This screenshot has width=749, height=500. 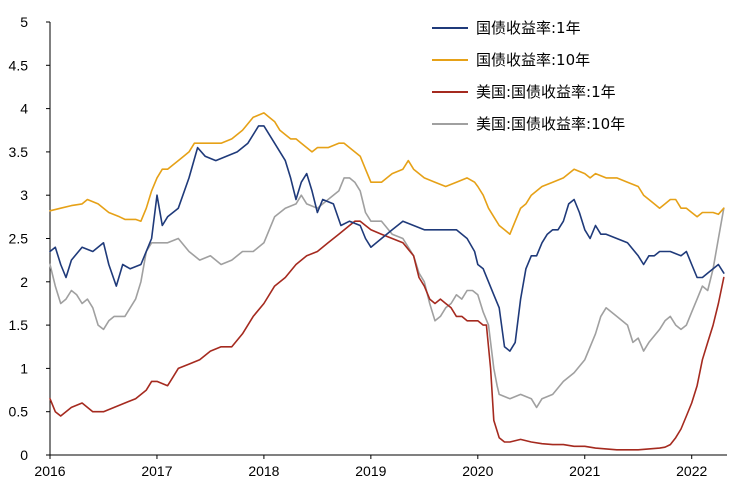 What do you see at coordinates (546, 92) in the screenshot?
I see `legend-label-2: 美国:国债收益率:1年` at bounding box center [546, 92].